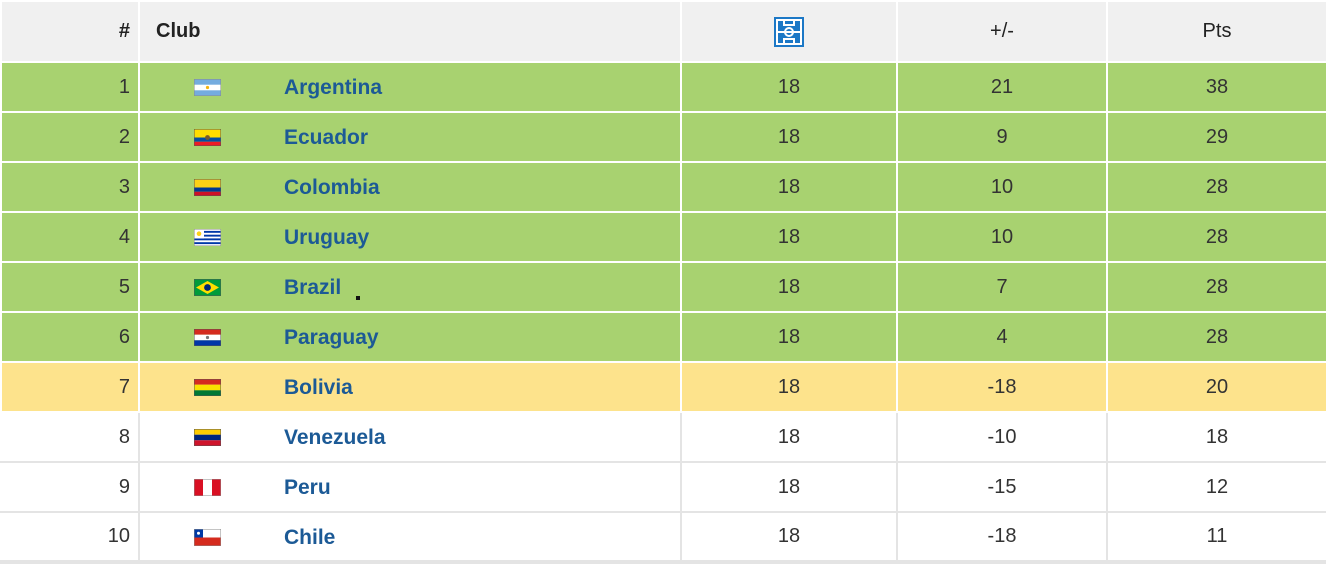 The image size is (1326, 564). Describe the element at coordinates (70, 31) in the screenshot. I see `header-position: #` at that location.